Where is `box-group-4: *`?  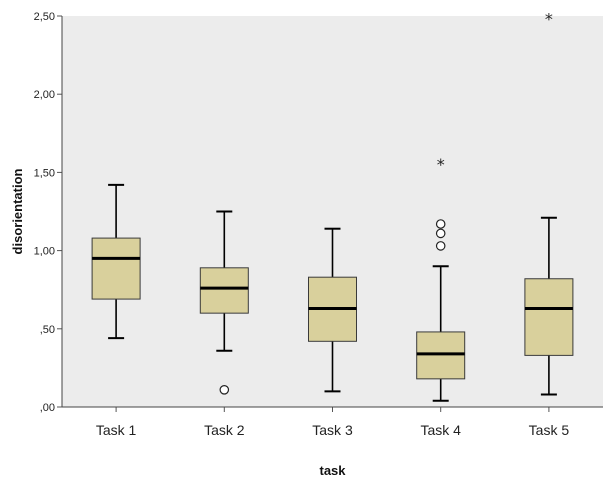
box-group-4: * is located at coordinates (441, 278).